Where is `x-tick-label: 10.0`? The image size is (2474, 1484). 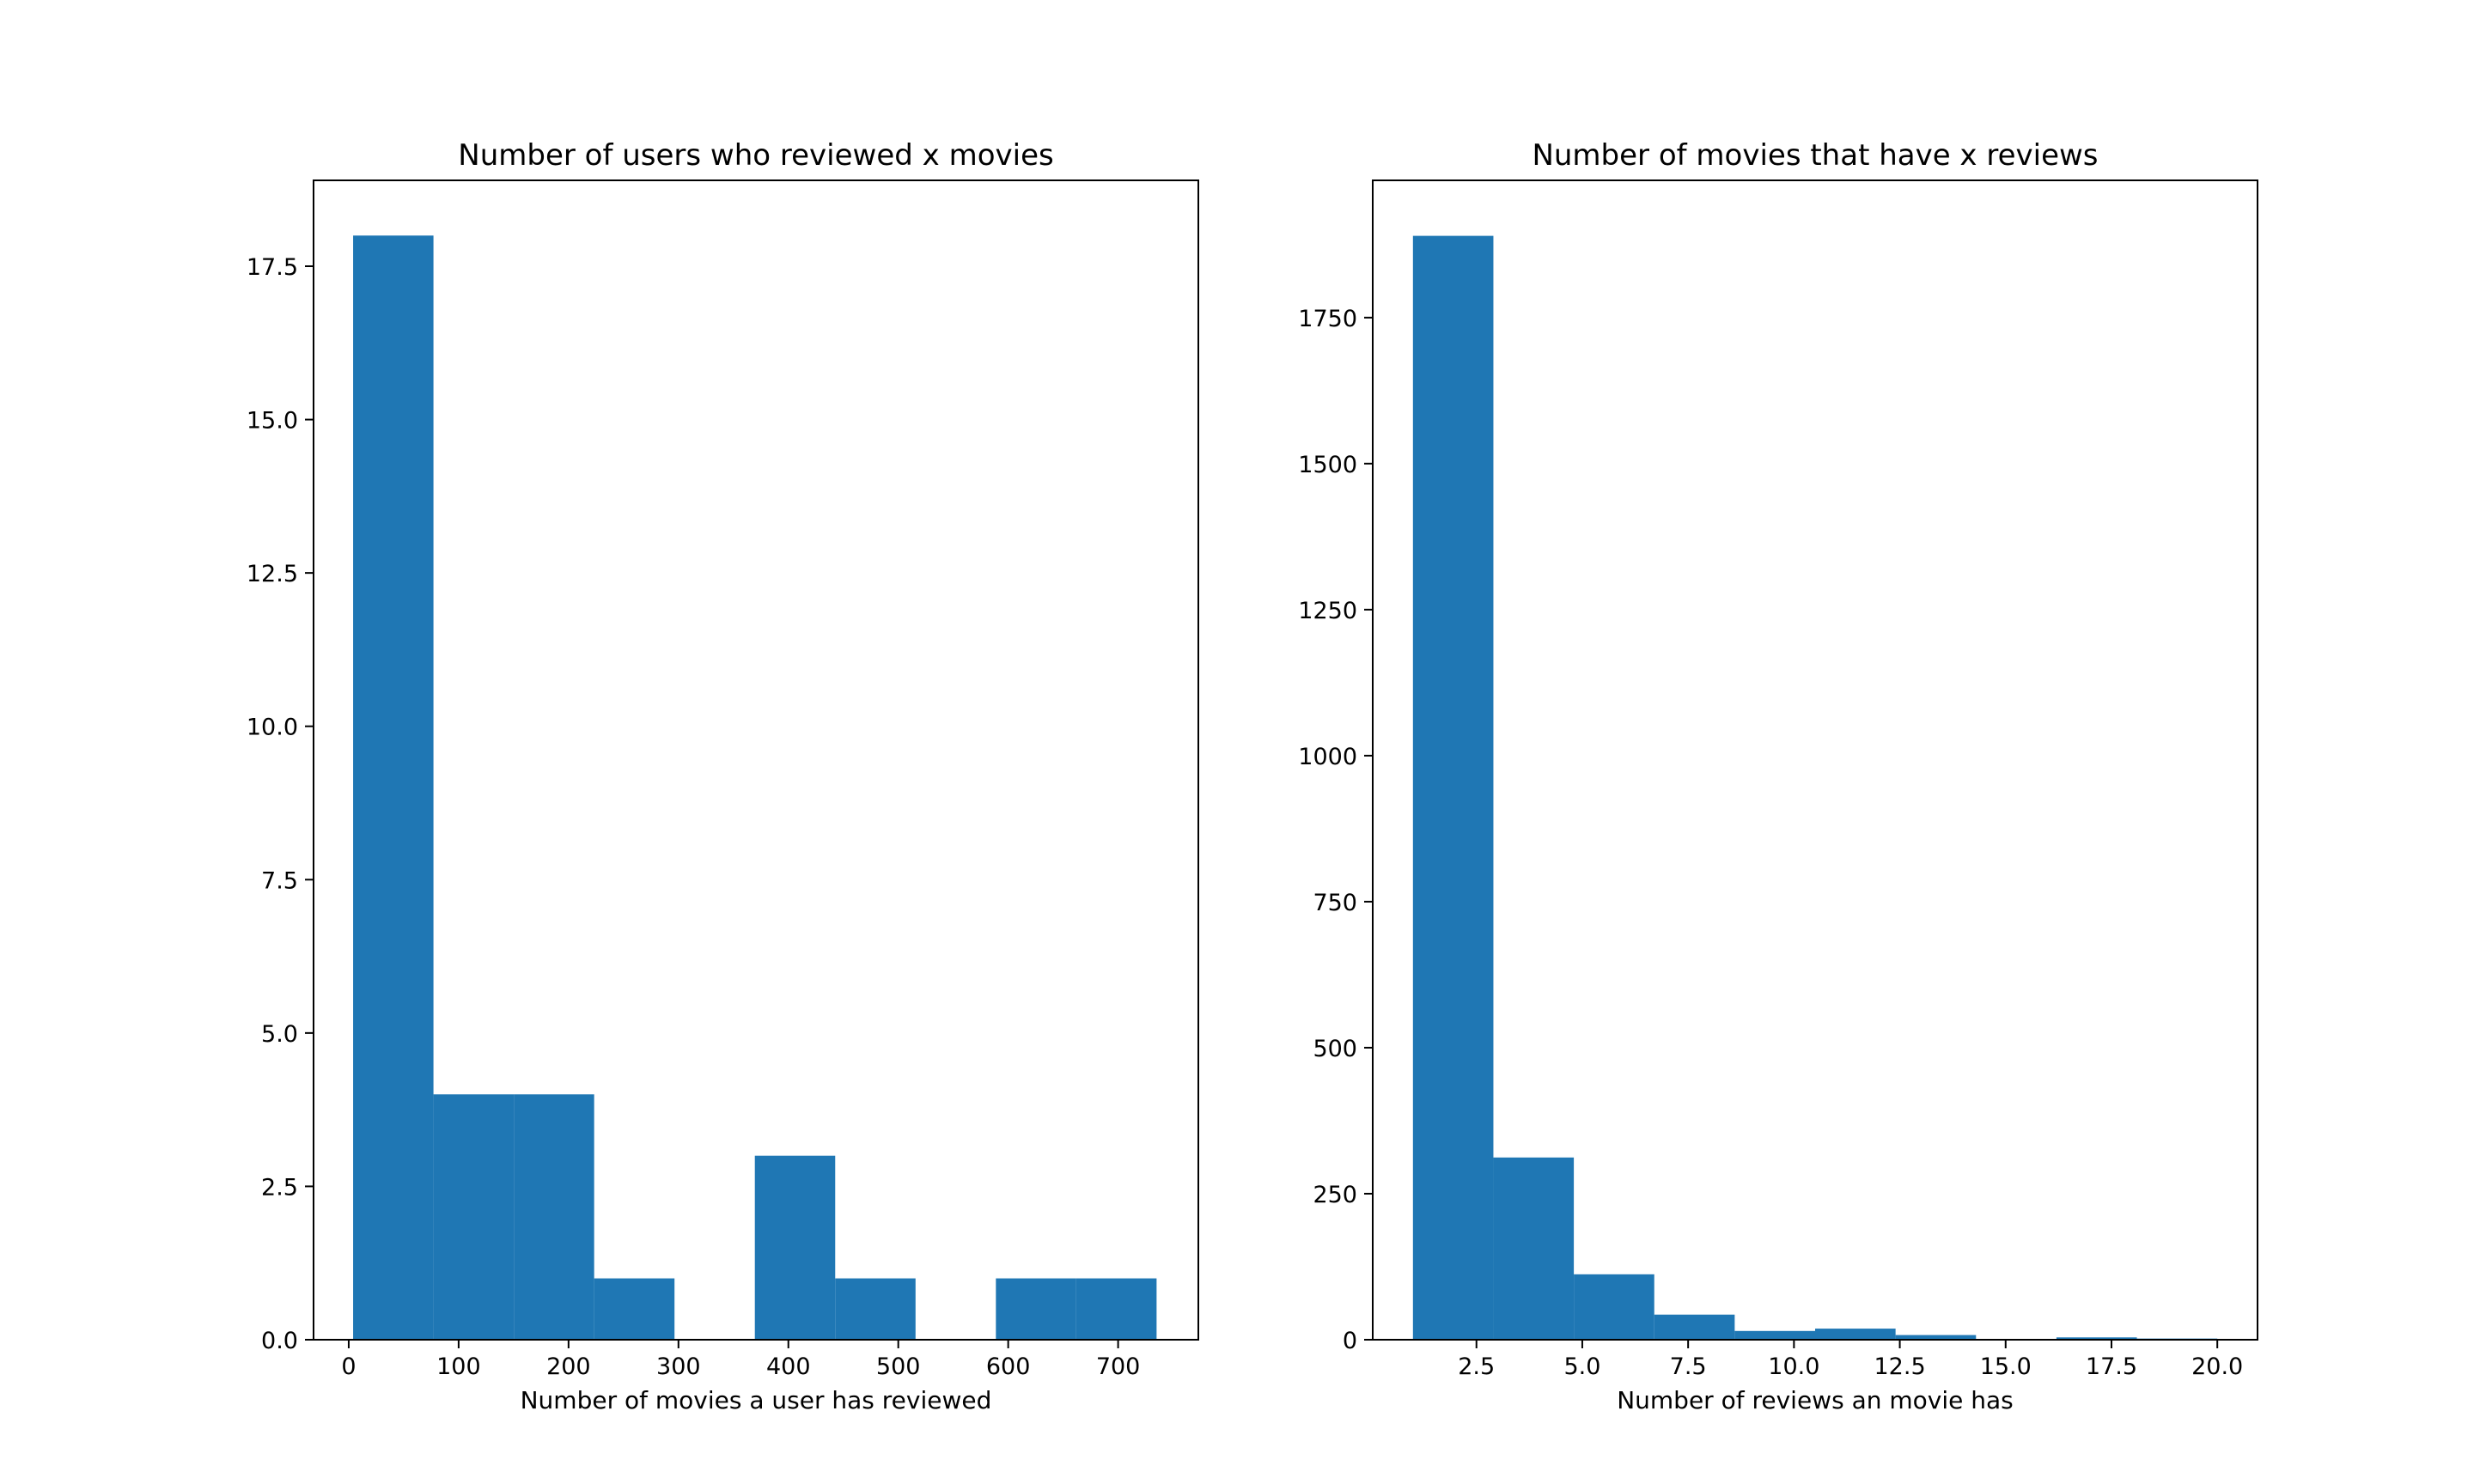 x-tick-label: 10.0 is located at coordinates (1793, 1367).